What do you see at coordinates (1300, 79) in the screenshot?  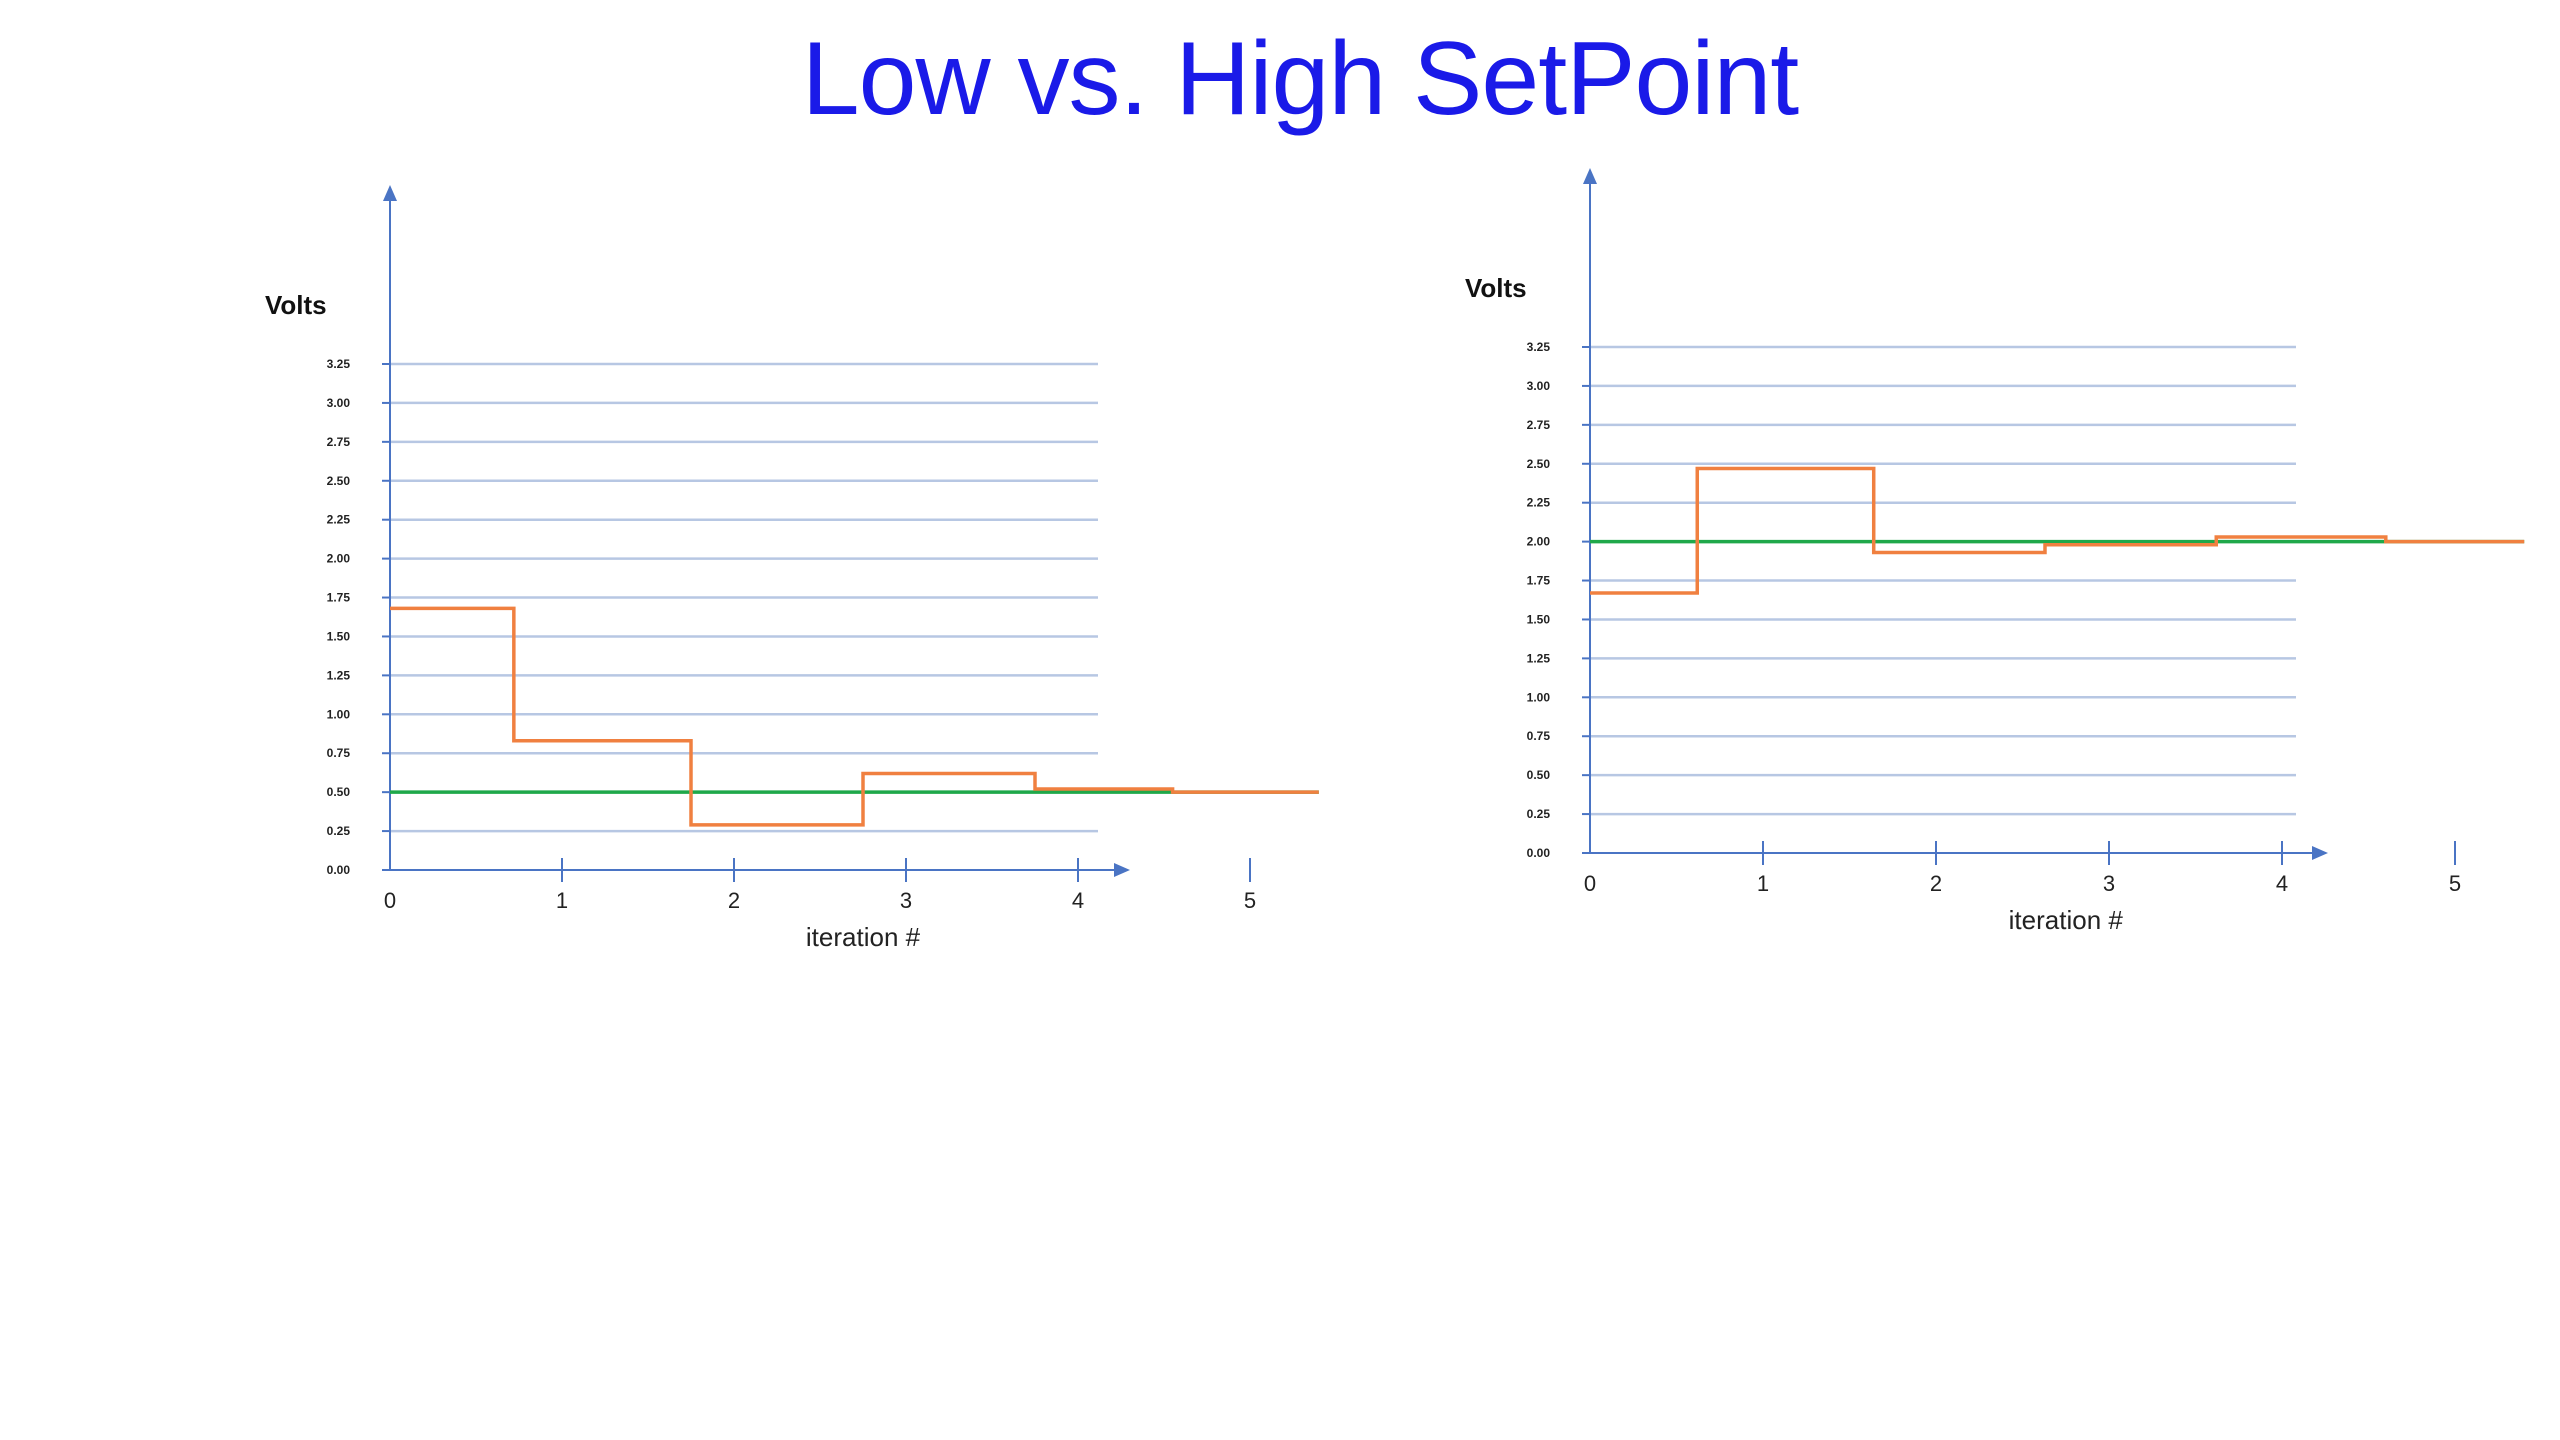 I see `slide-title: Low vs. High SetPoint` at bounding box center [1300, 79].